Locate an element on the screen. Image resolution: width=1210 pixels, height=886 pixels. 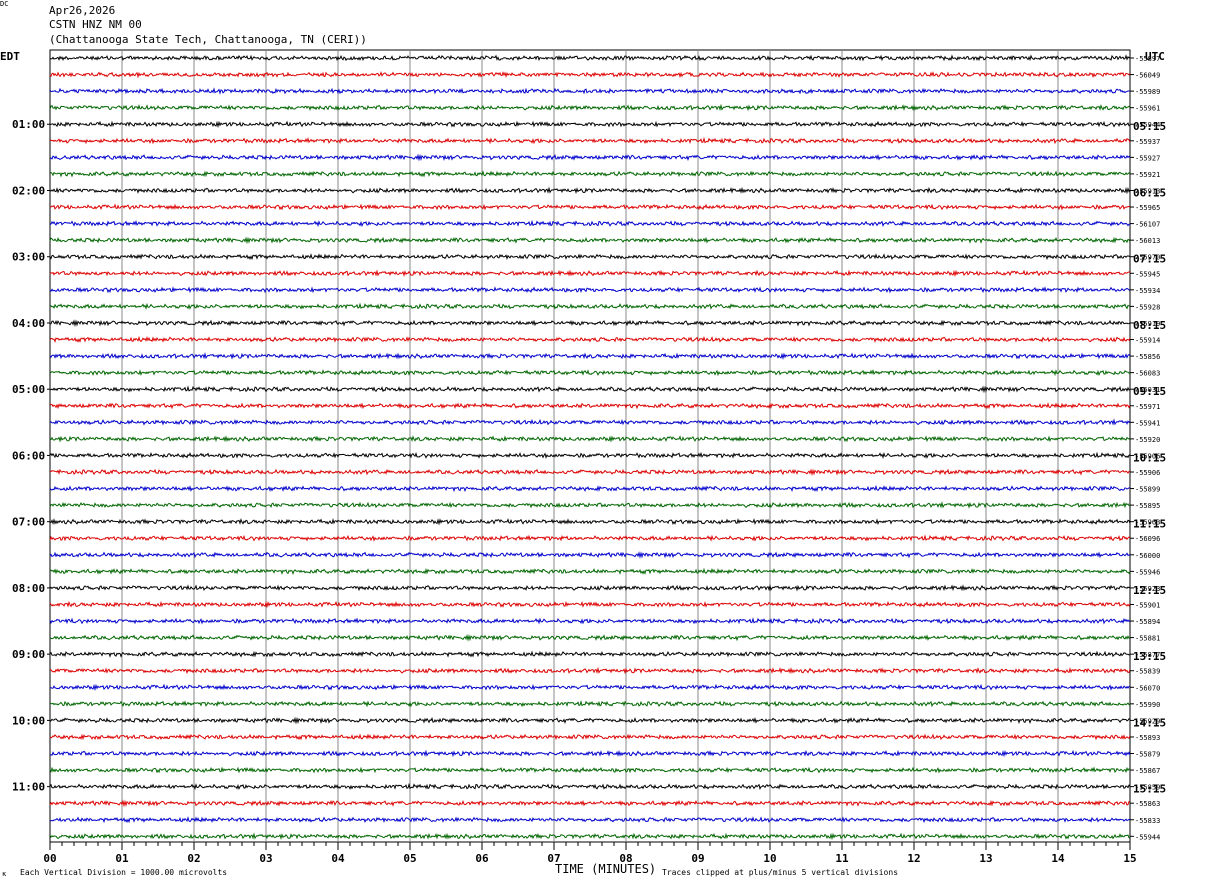
x-tick-label: 10 is located at coordinates (769, 858).